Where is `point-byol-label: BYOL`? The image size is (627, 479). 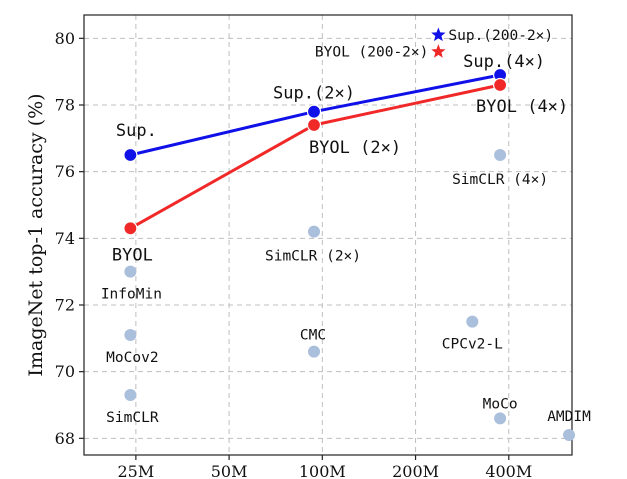
point-byol-label: BYOL is located at coordinates (132, 255).